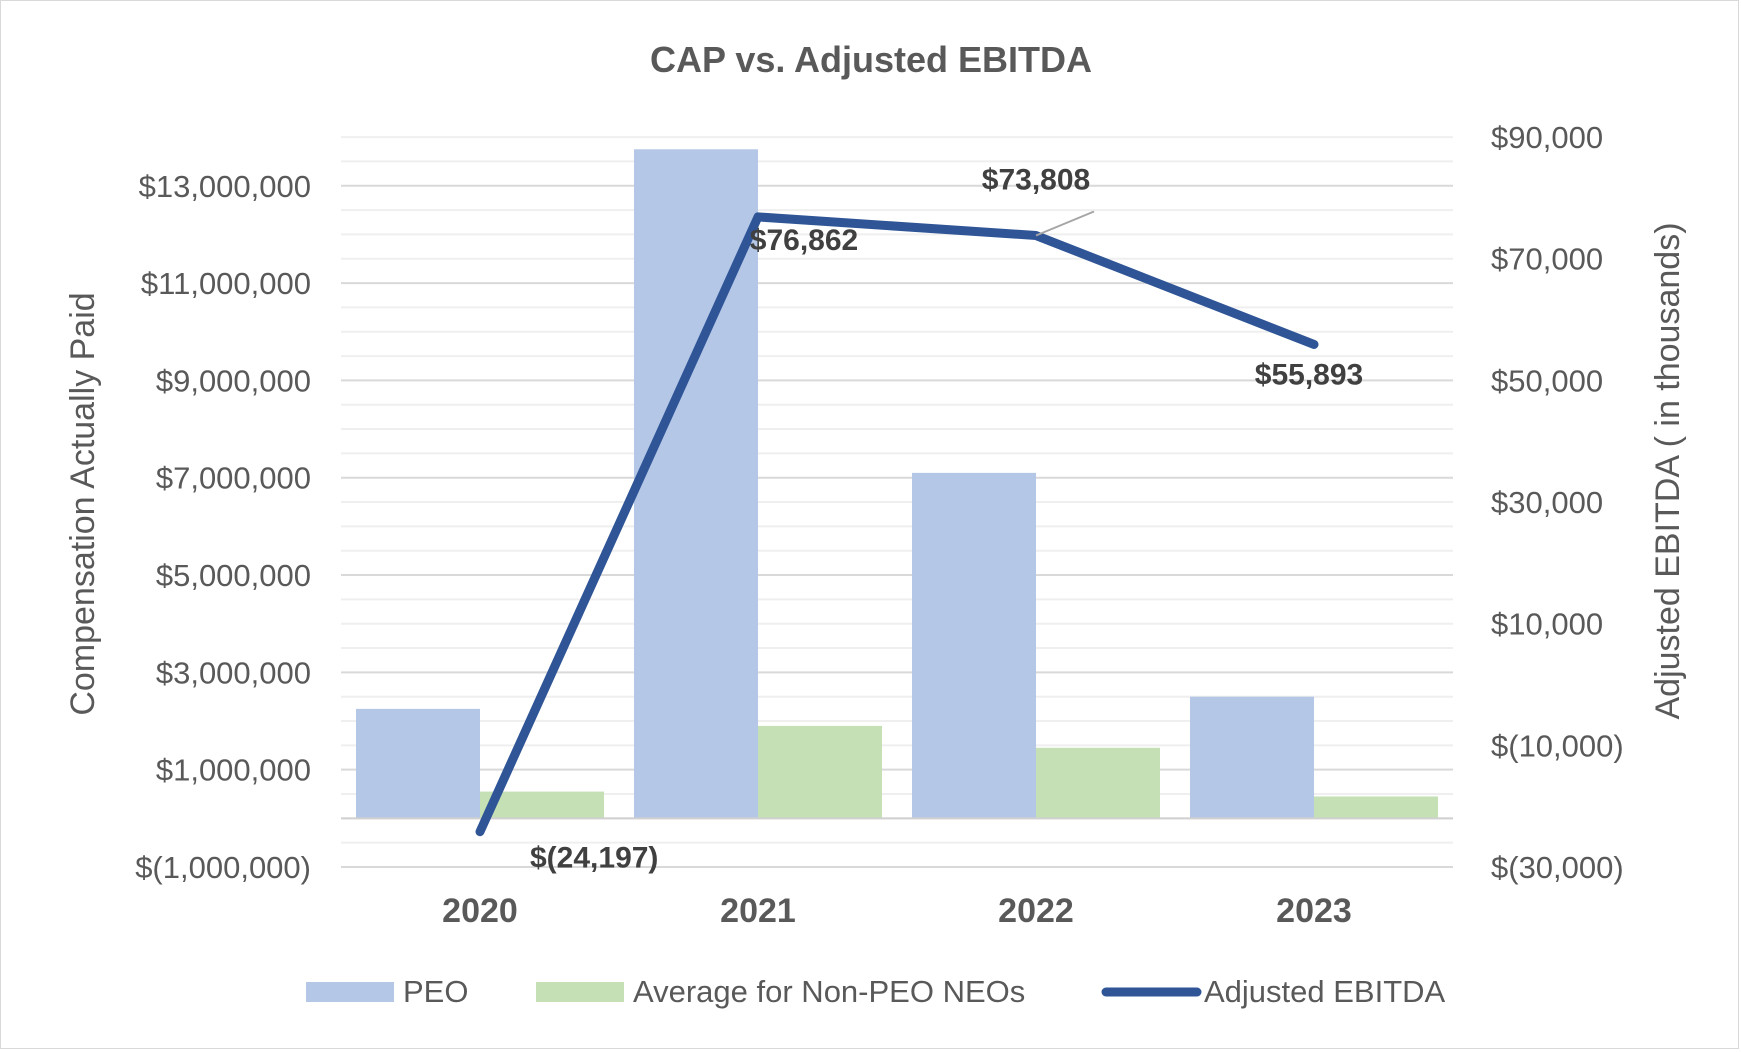 The height and width of the screenshot is (1052, 1741). I want to click on right-axis-tick-label: $(30,000), so click(1557, 867).